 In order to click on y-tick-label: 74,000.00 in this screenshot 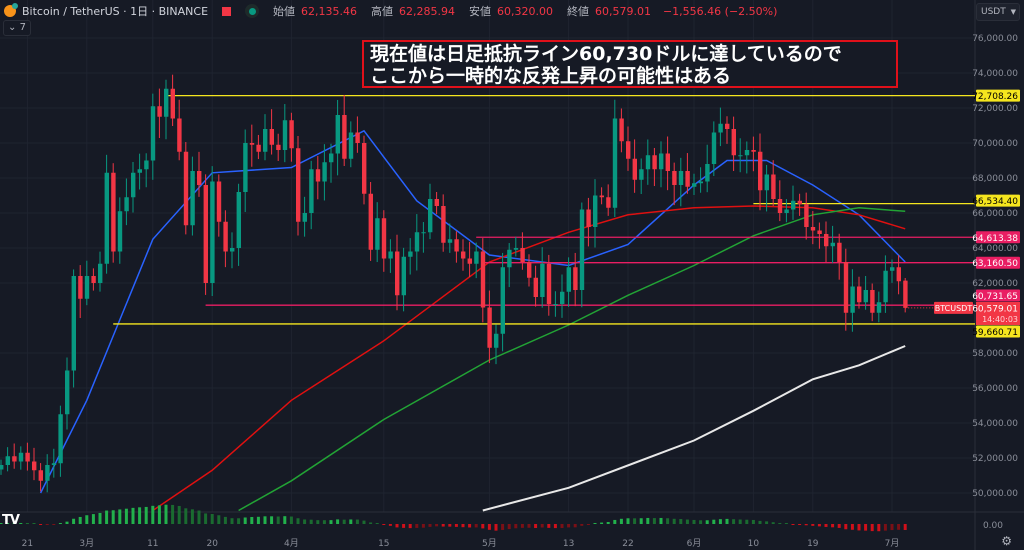, I will do `click(995, 74)`.